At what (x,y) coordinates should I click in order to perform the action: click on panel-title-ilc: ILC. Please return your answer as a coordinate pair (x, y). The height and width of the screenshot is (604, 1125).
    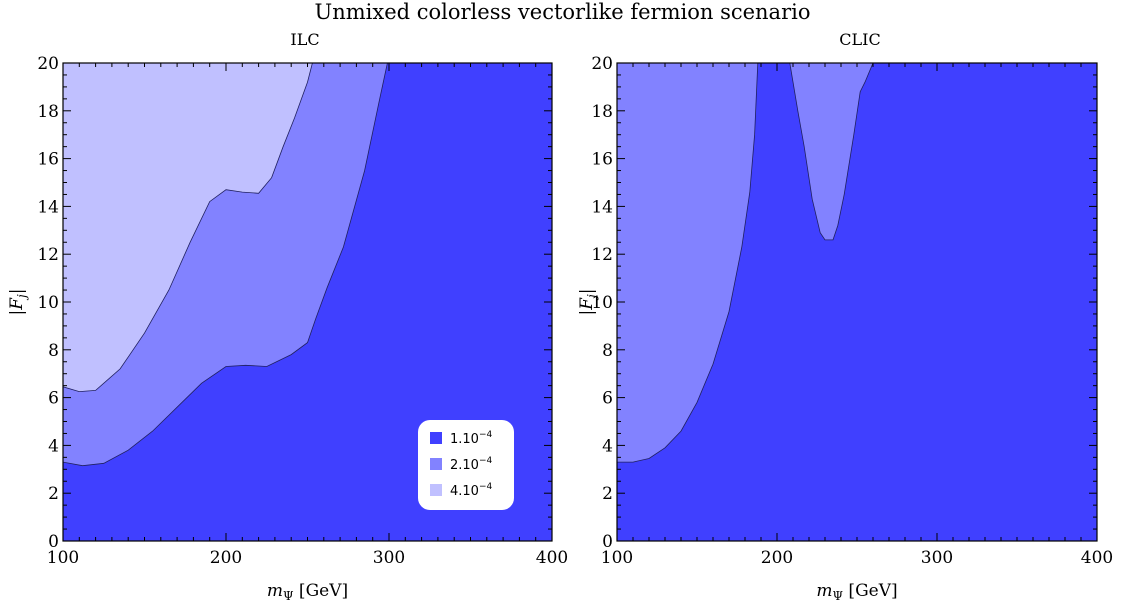
    Looking at the image, I should click on (305, 39).